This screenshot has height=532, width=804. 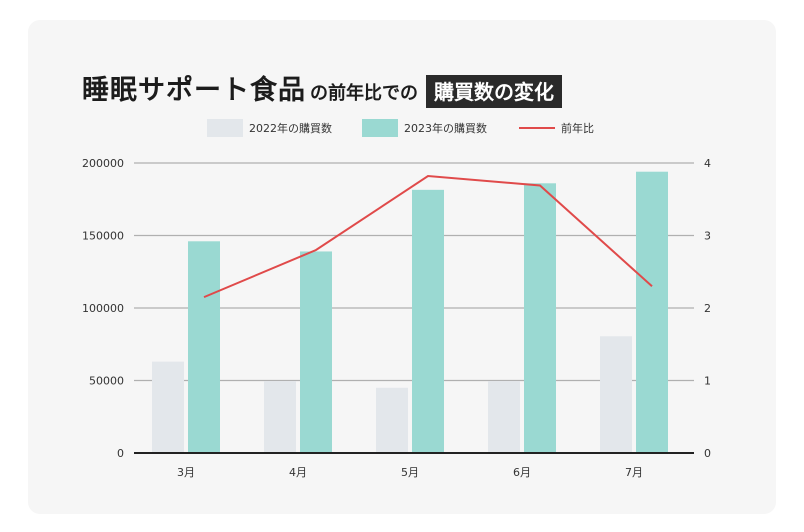 I want to click on legend-label-ratio: 前年比, so click(x=577, y=128).